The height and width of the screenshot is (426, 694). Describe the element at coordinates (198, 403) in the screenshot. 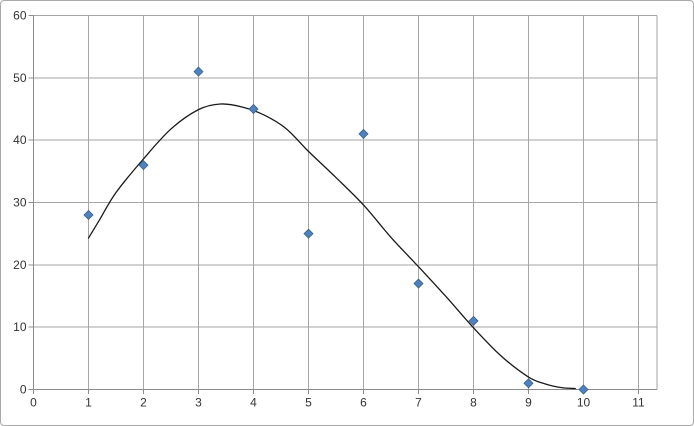

I see `x-tick-label: 3` at that location.